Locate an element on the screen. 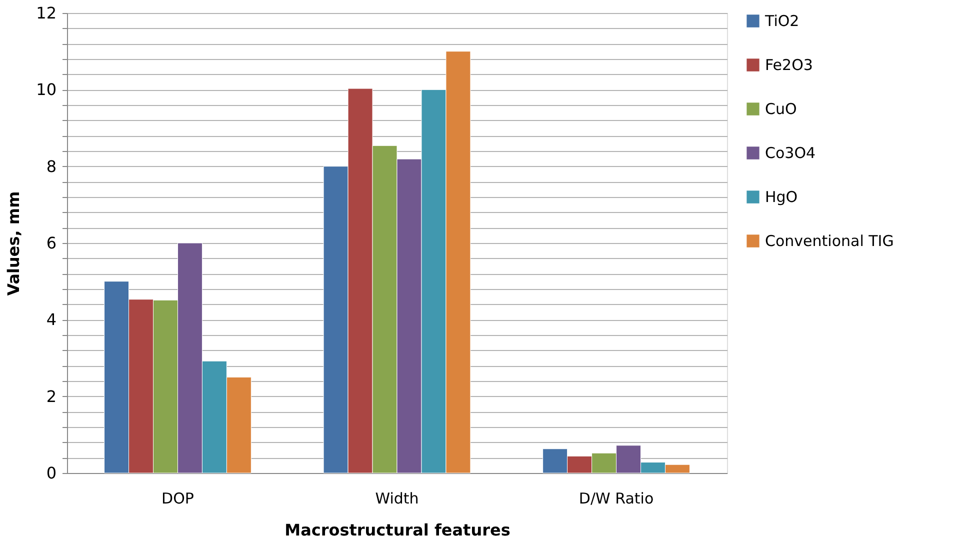 The image size is (968, 554). legend-label: Fe2O3 is located at coordinates (789, 65).